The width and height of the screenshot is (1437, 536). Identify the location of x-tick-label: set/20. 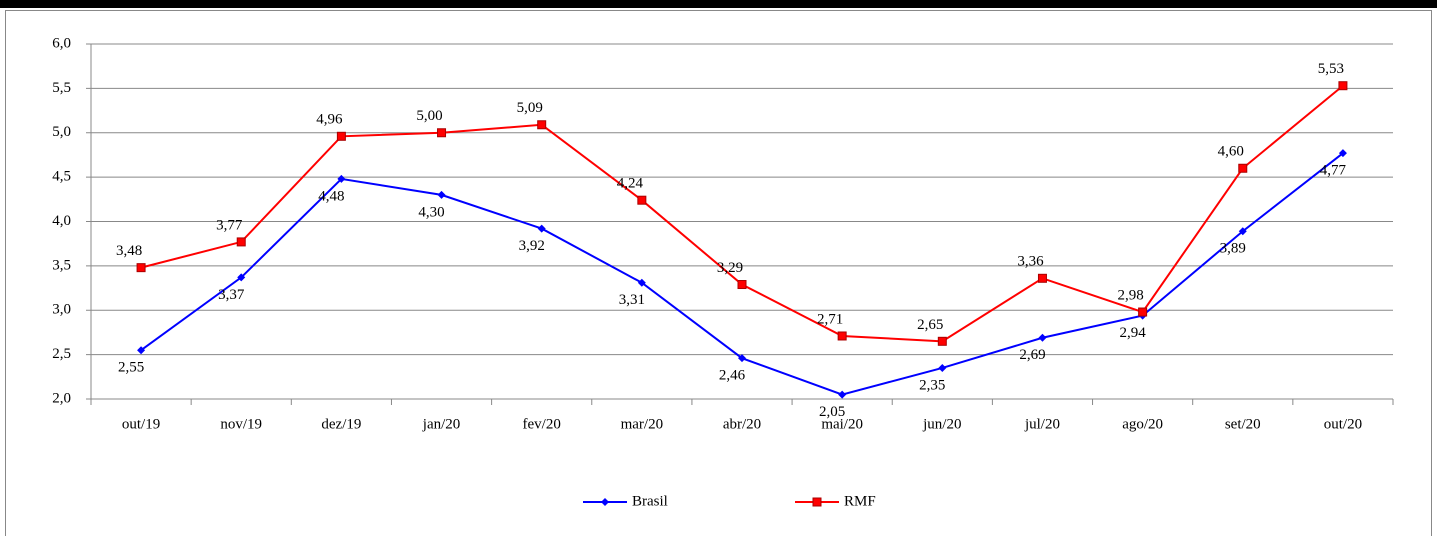
(1243, 424).